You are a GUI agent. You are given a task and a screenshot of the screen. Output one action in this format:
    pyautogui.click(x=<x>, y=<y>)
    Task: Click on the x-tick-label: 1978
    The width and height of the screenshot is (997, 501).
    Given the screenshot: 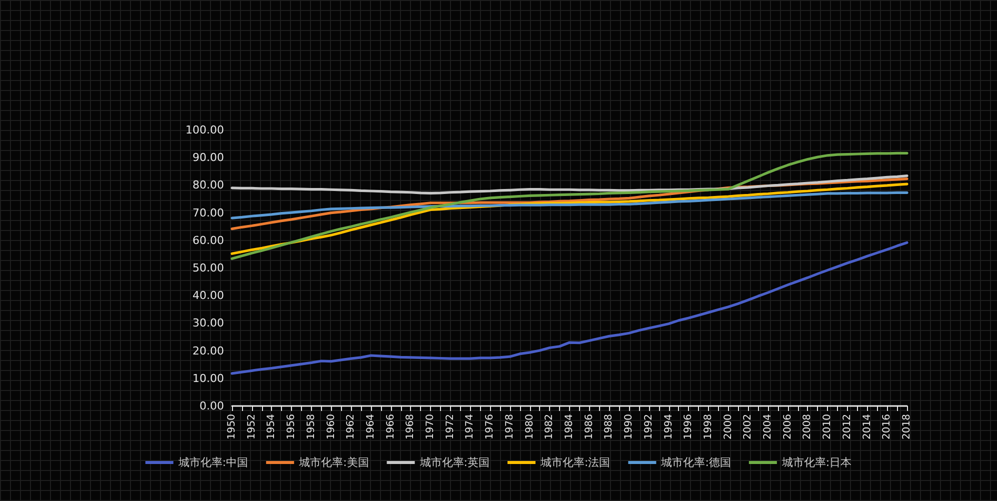 What is the action you would take?
    pyautogui.click(x=510, y=427)
    